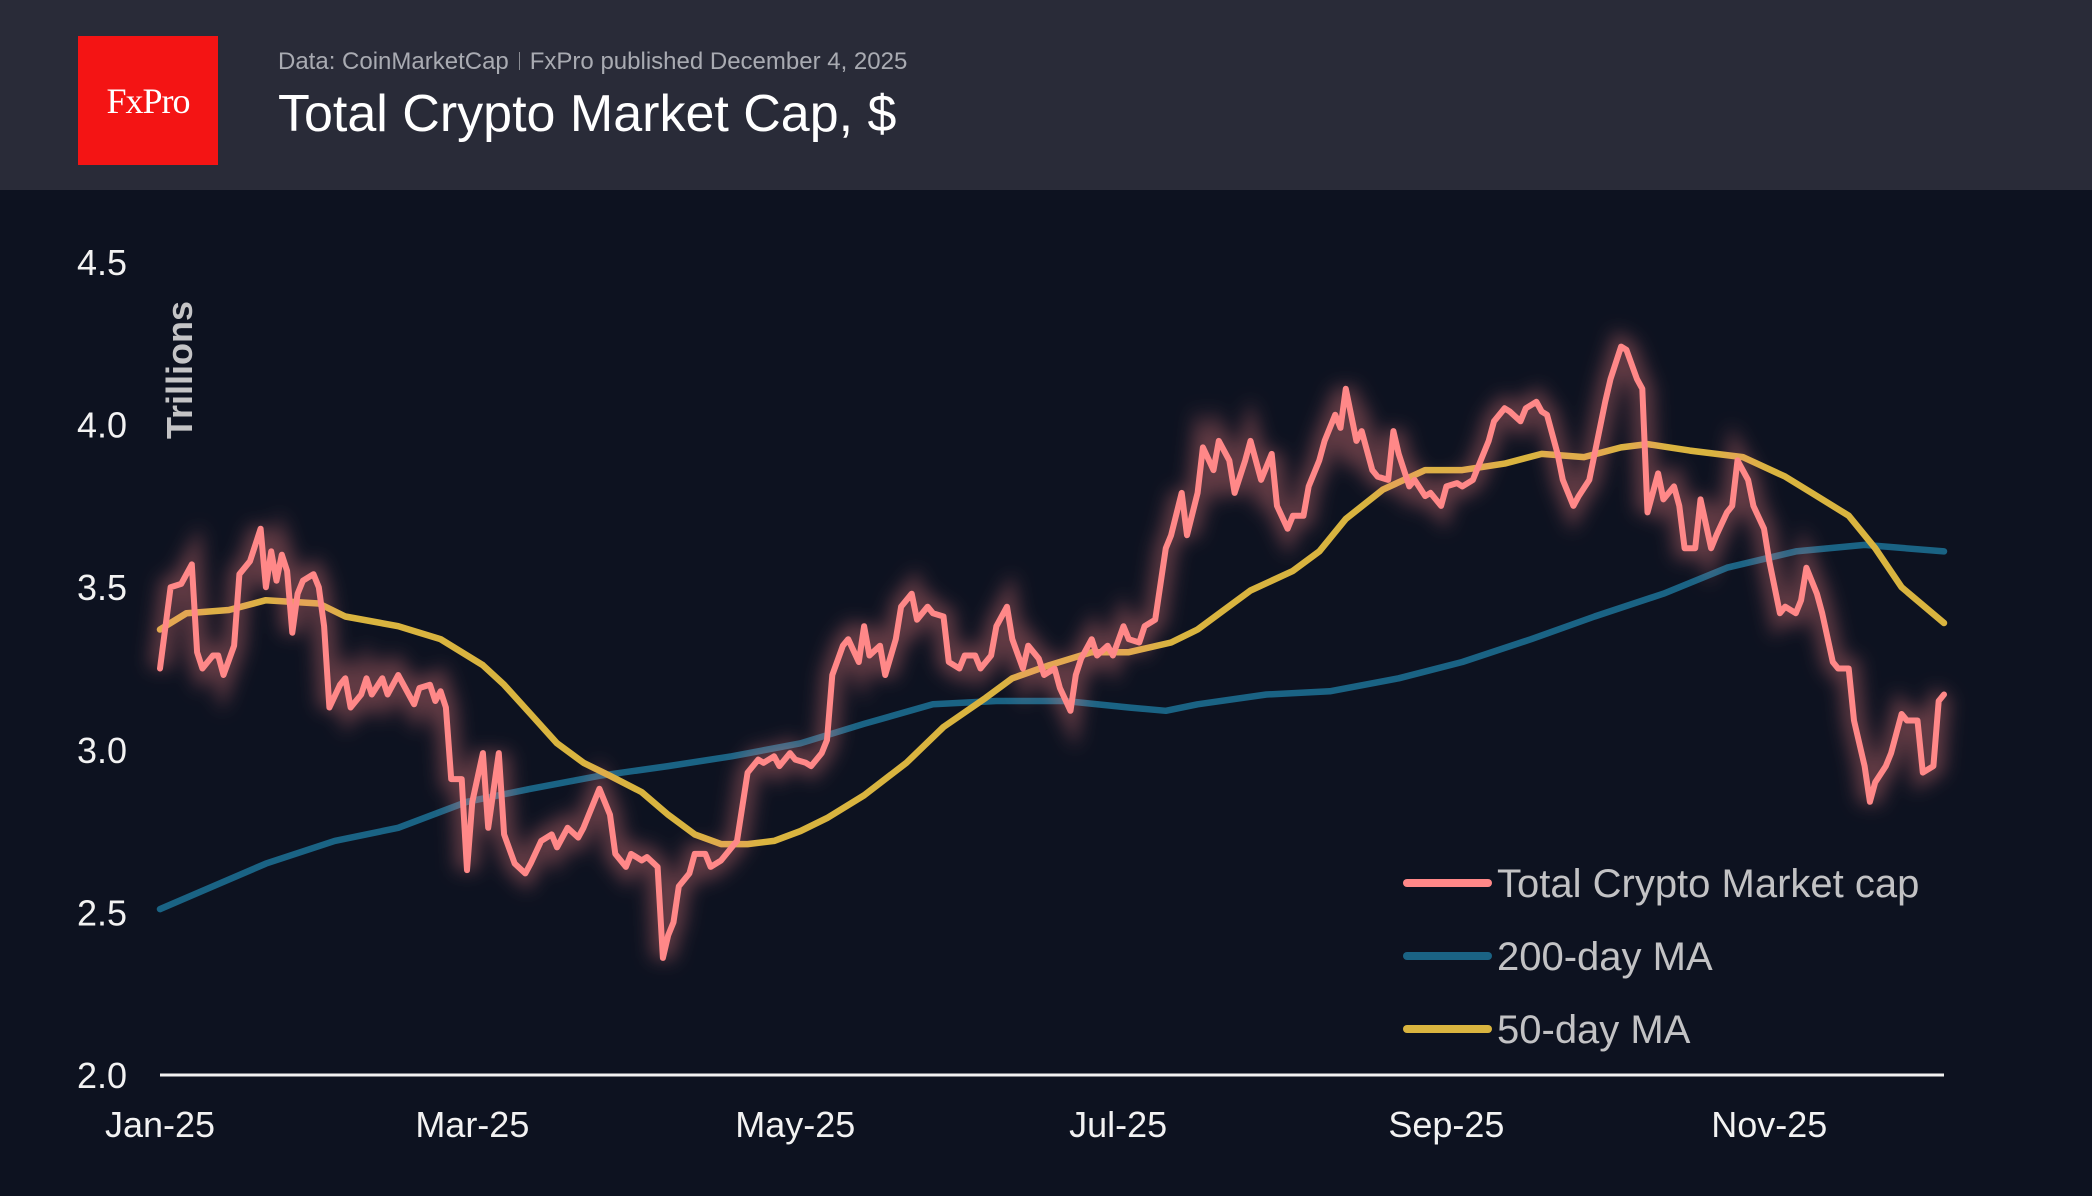 The height and width of the screenshot is (1196, 2092). I want to click on chart-title: Total Crypto Market Cap, $, so click(587, 114).